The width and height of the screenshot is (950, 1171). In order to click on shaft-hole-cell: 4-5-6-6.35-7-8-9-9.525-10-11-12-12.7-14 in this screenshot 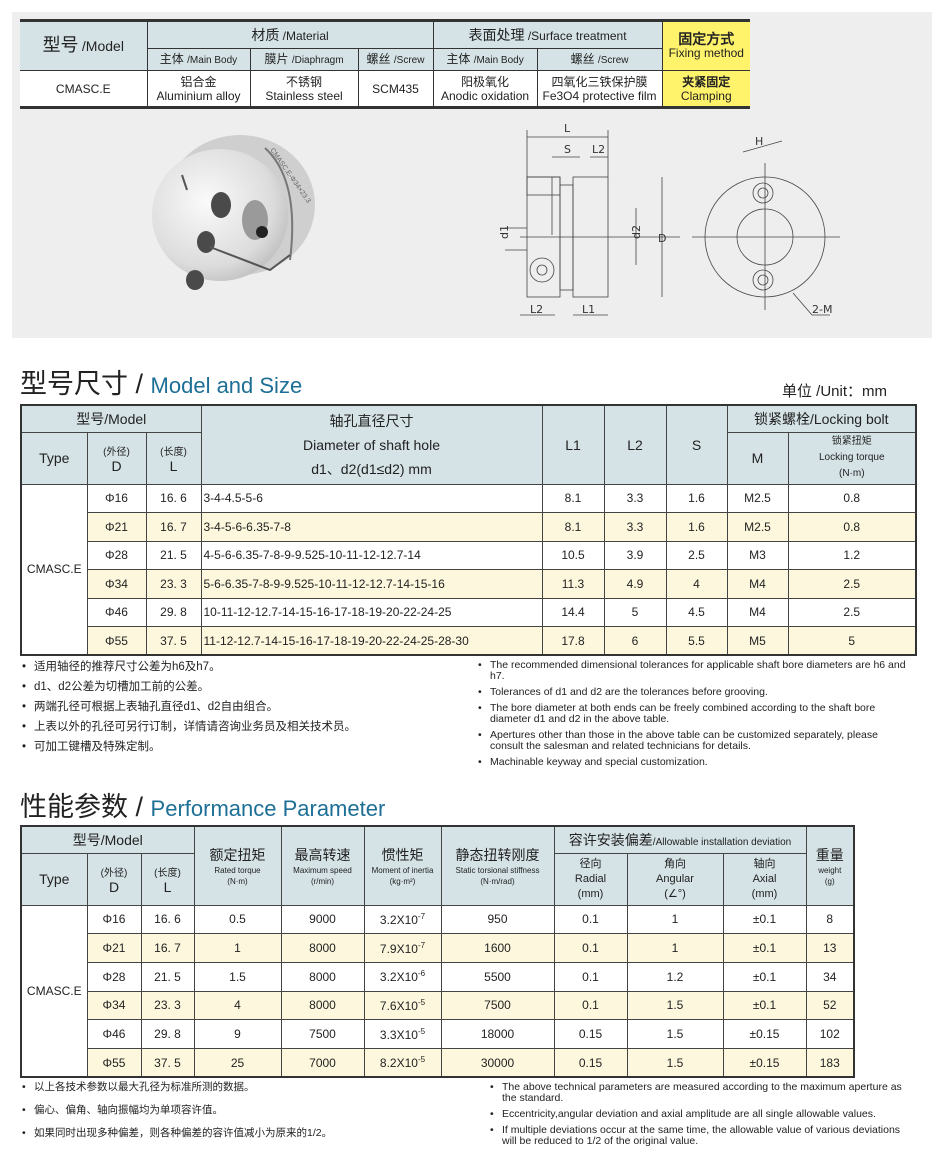, I will do `click(371, 555)`.